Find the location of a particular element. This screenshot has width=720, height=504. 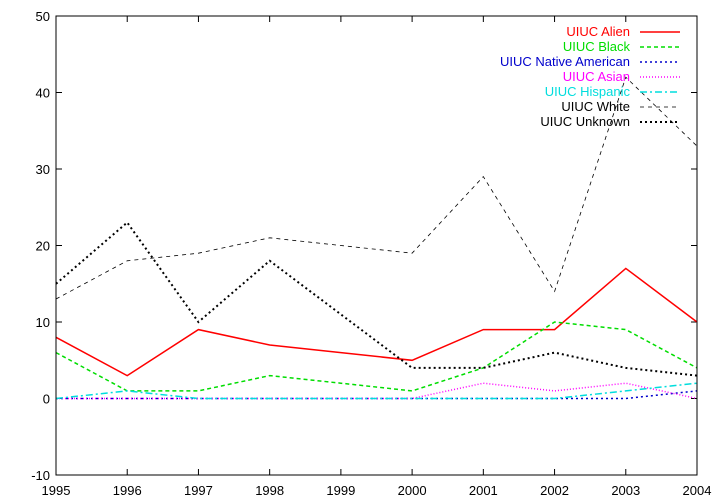

legend-label: UIUC Alien is located at coordinates (598, 31).